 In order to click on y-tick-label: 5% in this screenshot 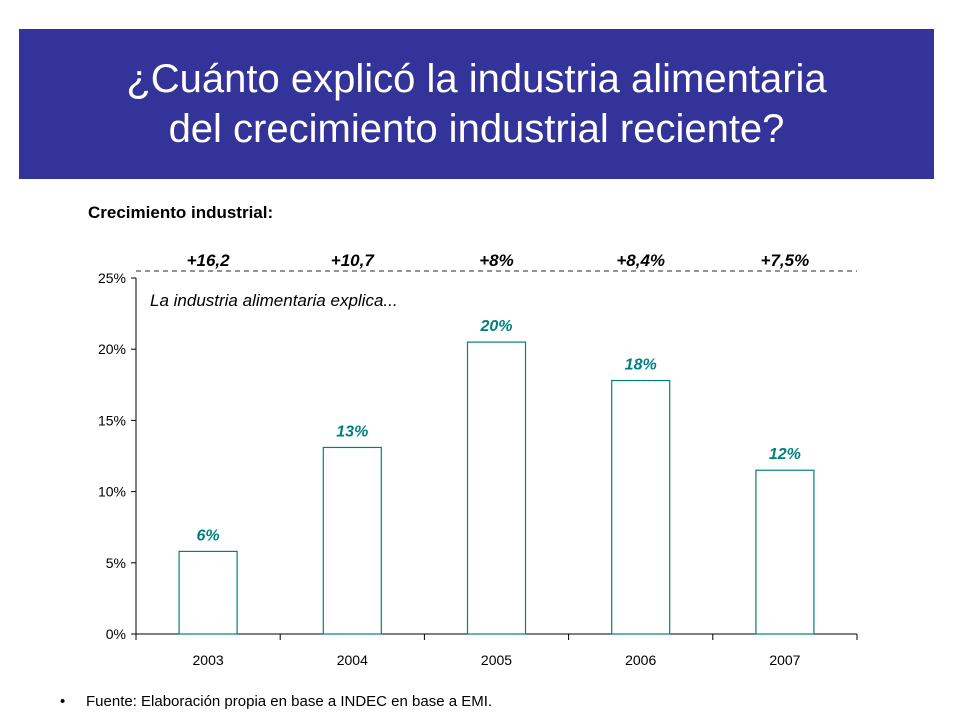, I will do `click(116, 563)`.